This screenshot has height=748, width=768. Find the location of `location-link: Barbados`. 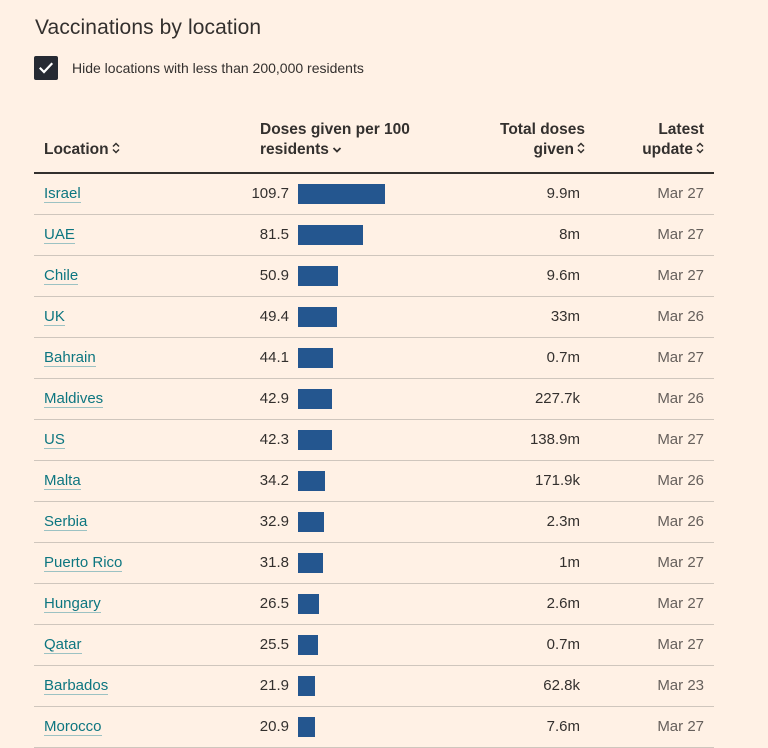

location-link: Barbados is located at coordinates (76, 686).